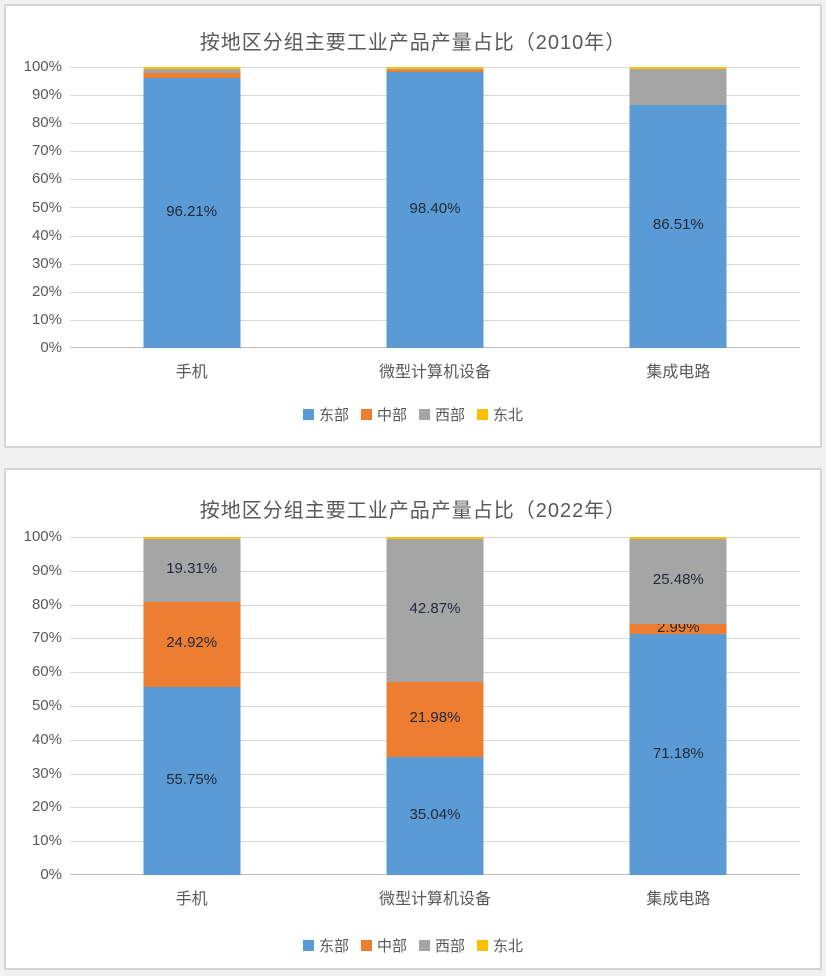 This screenshot has height=976, width=826. I want to click on x-axis-labels: 手机 微型计算机设备 集成电路, so click(435, 897).